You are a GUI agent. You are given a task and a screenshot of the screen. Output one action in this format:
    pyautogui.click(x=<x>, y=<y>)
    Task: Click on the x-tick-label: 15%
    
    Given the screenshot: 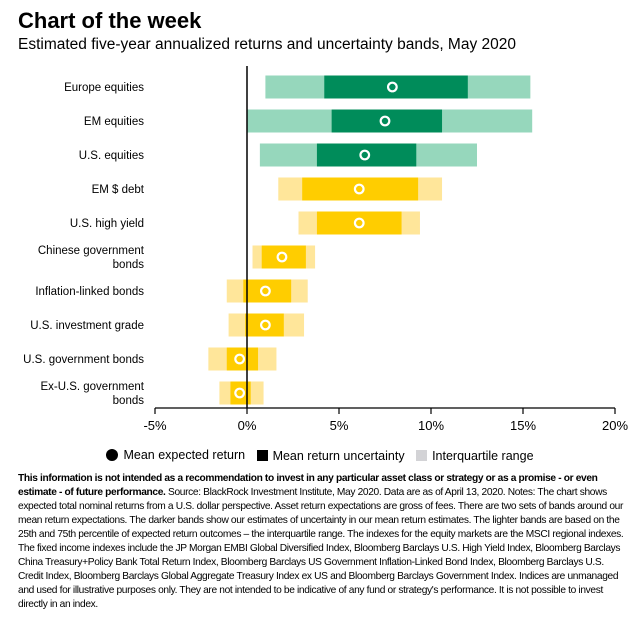 What is the action you would take?
    pyautogui.click(x=523, y=425)
    